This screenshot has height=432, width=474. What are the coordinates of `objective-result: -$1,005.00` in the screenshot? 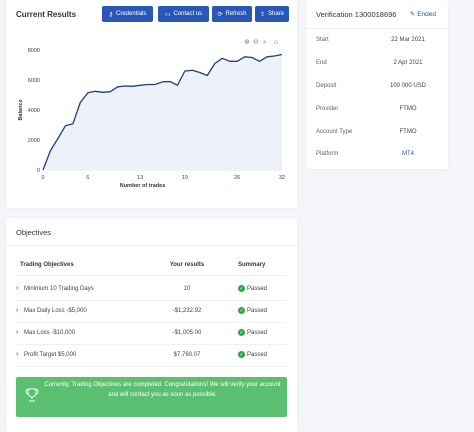 It's located at (187, 333).